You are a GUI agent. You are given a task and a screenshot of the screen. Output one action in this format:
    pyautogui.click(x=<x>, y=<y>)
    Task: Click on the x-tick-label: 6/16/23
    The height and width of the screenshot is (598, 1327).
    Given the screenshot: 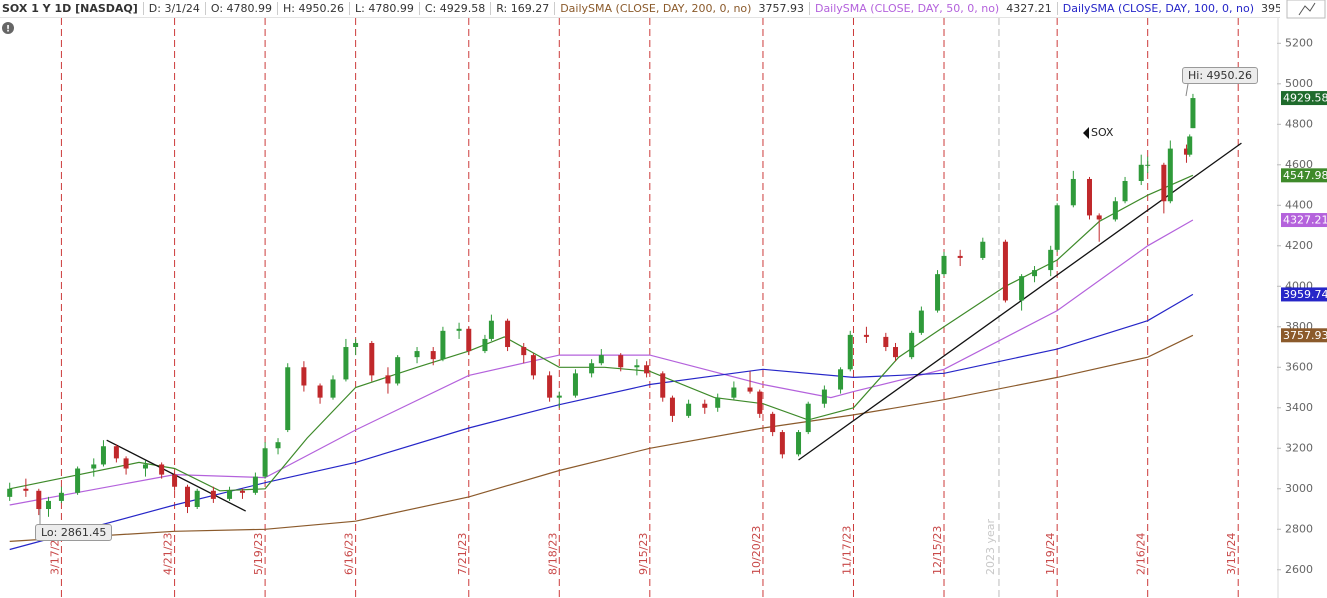 What is the action you would take?
    pyautogui.click(x=349, y=554)
    